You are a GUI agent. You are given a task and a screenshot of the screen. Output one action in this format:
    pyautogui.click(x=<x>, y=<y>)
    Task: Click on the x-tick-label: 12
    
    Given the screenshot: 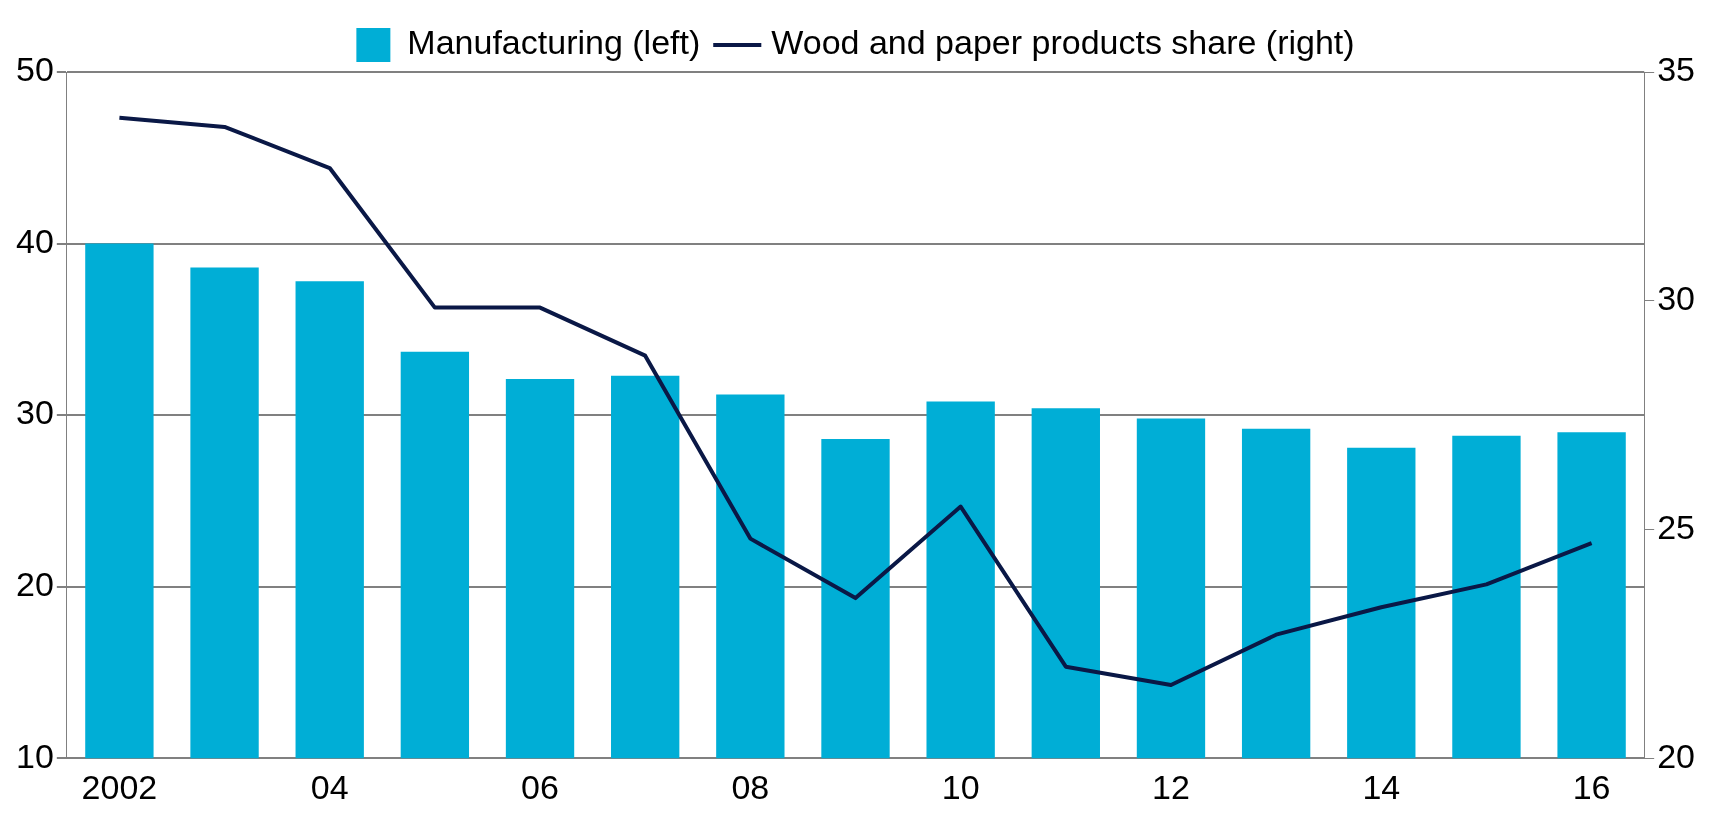 What is the action you would take?
    pyautogui.click(x=1171, y=786)
    